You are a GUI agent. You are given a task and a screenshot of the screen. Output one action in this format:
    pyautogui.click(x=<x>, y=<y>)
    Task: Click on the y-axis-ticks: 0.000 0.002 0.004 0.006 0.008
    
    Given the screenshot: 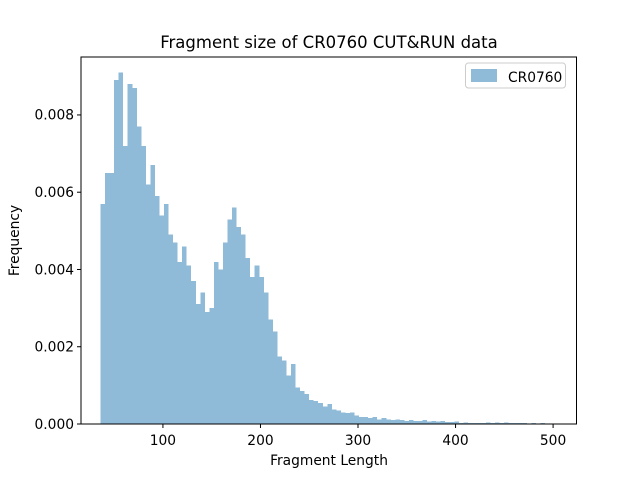 What is the action you would take?
    pyautogui.click(x=58, y=270)
    